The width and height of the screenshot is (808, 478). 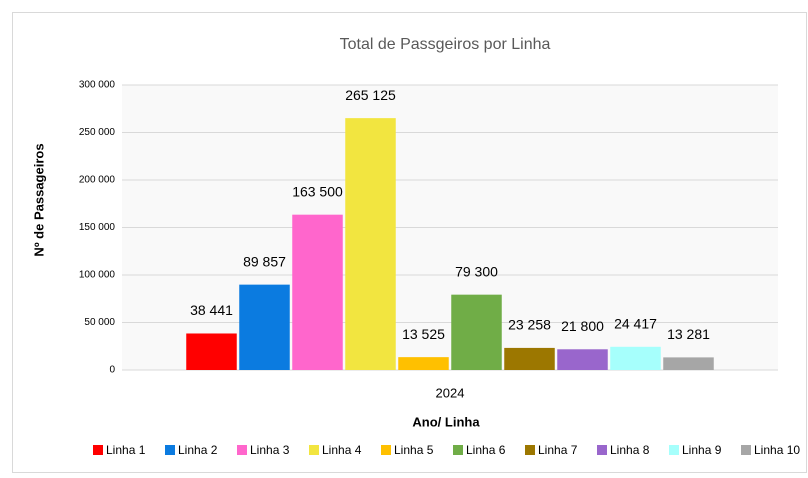 I want to click on y-tick-label: 100 000, so click(x=97, y=275).